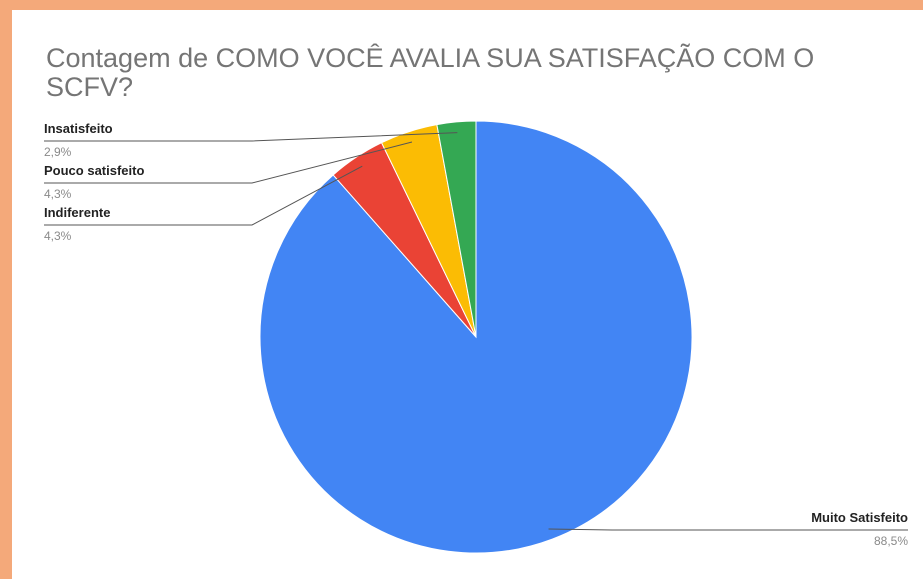 The width and height of the screenshot is (923, 579). What do you see at coordinates (94, 170) in the screenshot?
I see `slice-label: Pouco satisfeito` at bounding box center [94, 170].